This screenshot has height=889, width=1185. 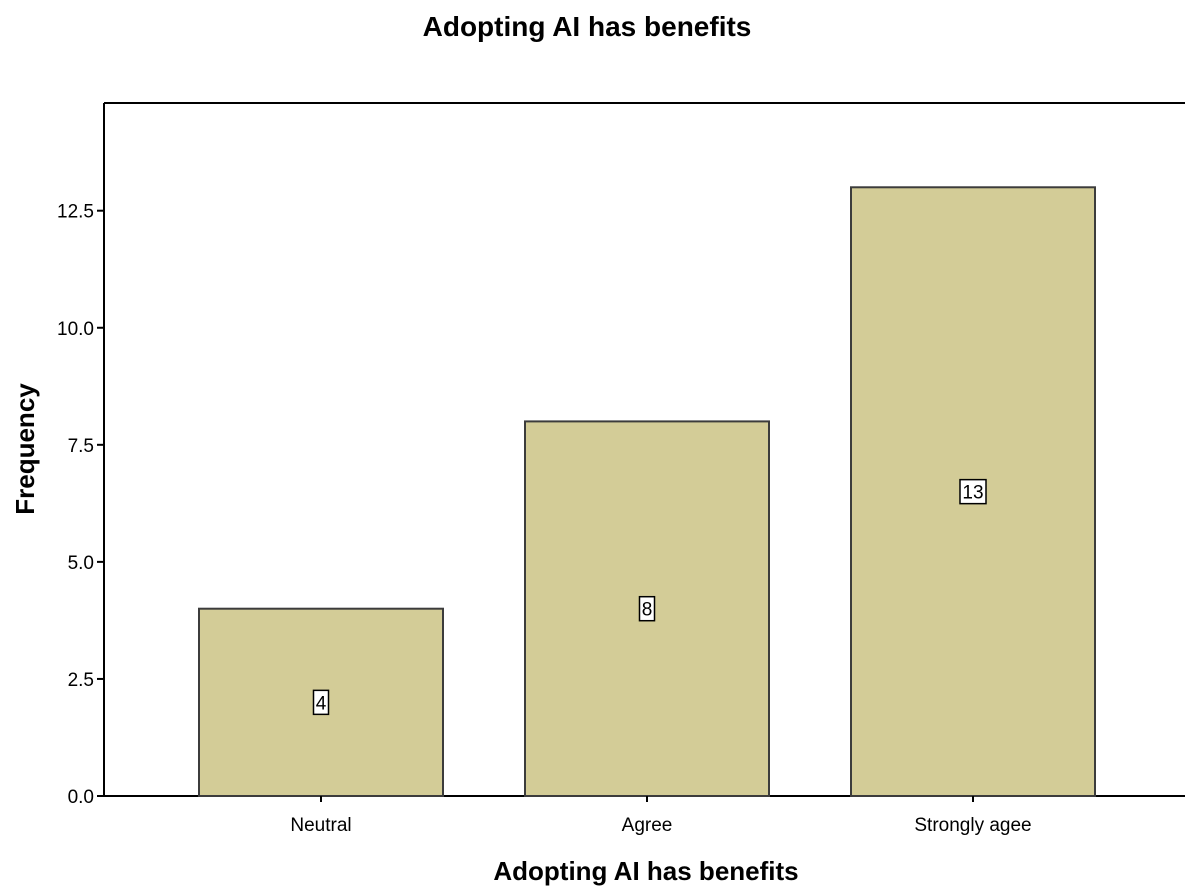 I want to click on data-label-text: 4, so click(x=321, y=703).